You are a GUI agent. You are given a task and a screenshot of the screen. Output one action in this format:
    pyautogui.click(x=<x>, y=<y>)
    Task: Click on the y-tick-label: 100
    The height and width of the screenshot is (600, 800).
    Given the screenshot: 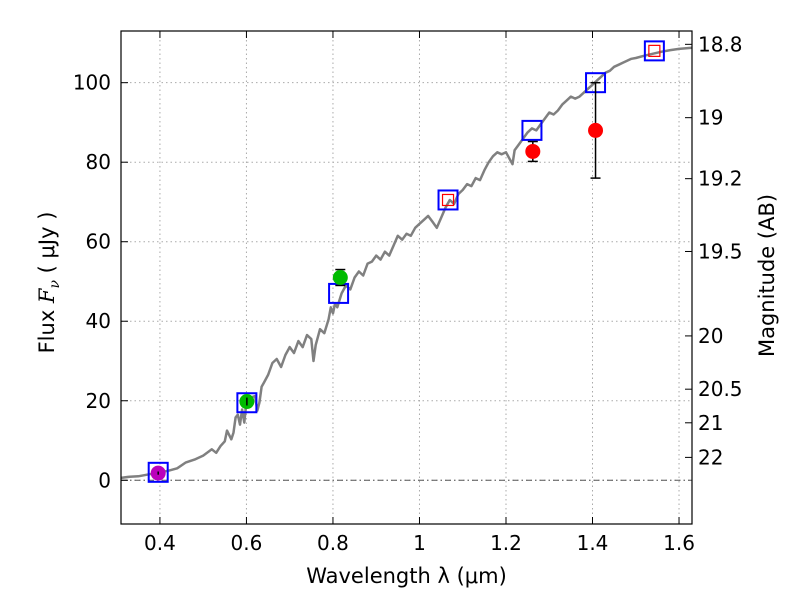 What is the action you would take?
    pyautogui.click(x=92, y=83)
    